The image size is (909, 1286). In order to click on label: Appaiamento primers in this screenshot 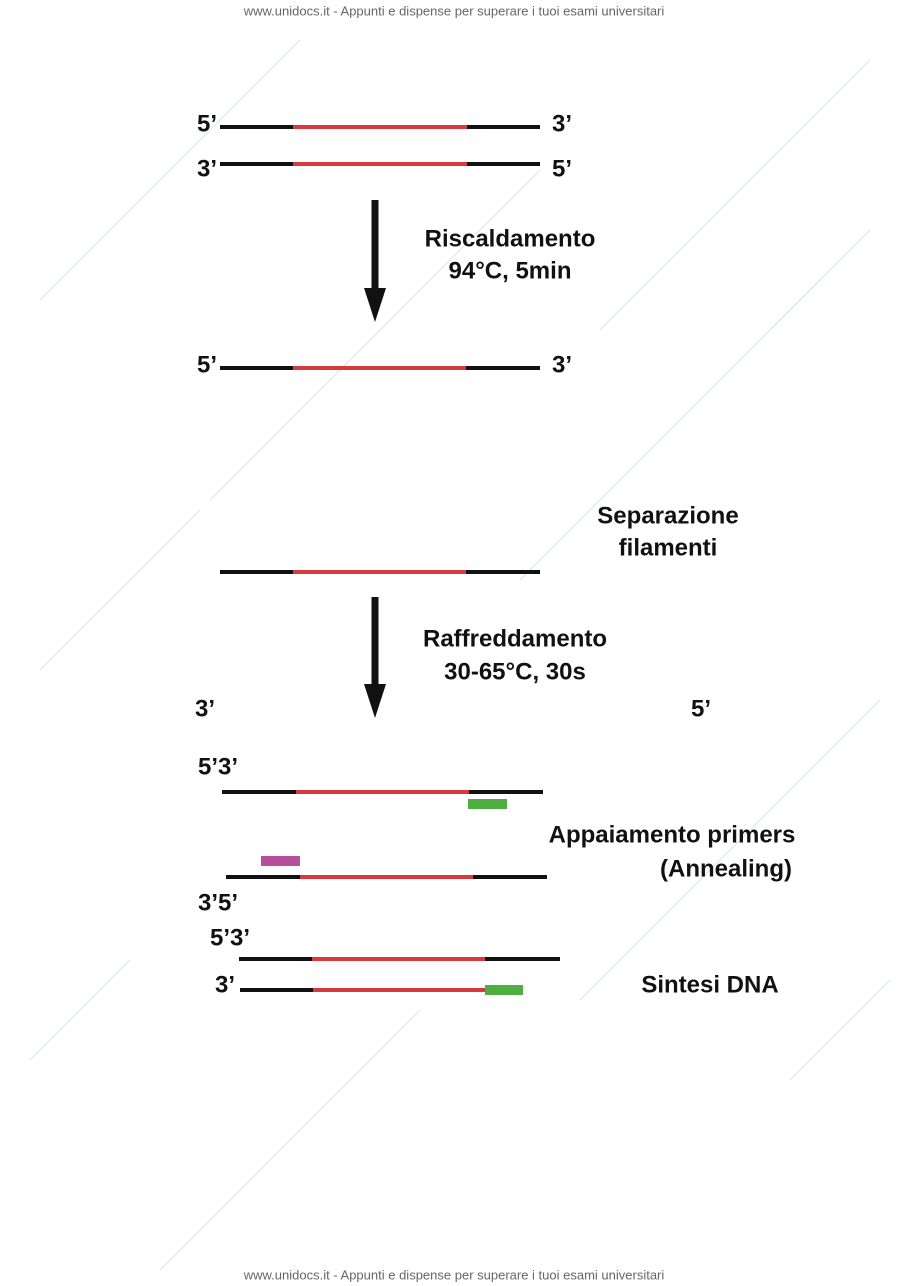, I will do `click(672, 834)`.